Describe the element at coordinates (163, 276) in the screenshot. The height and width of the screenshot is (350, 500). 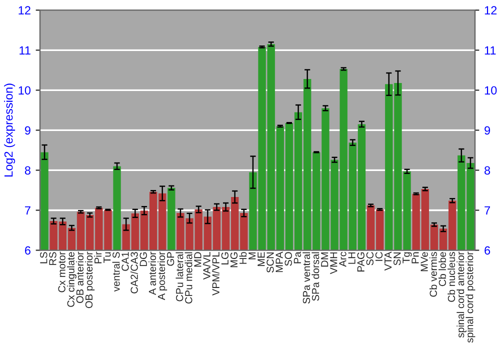
I see `x-tick-label: A posterior` at that location.